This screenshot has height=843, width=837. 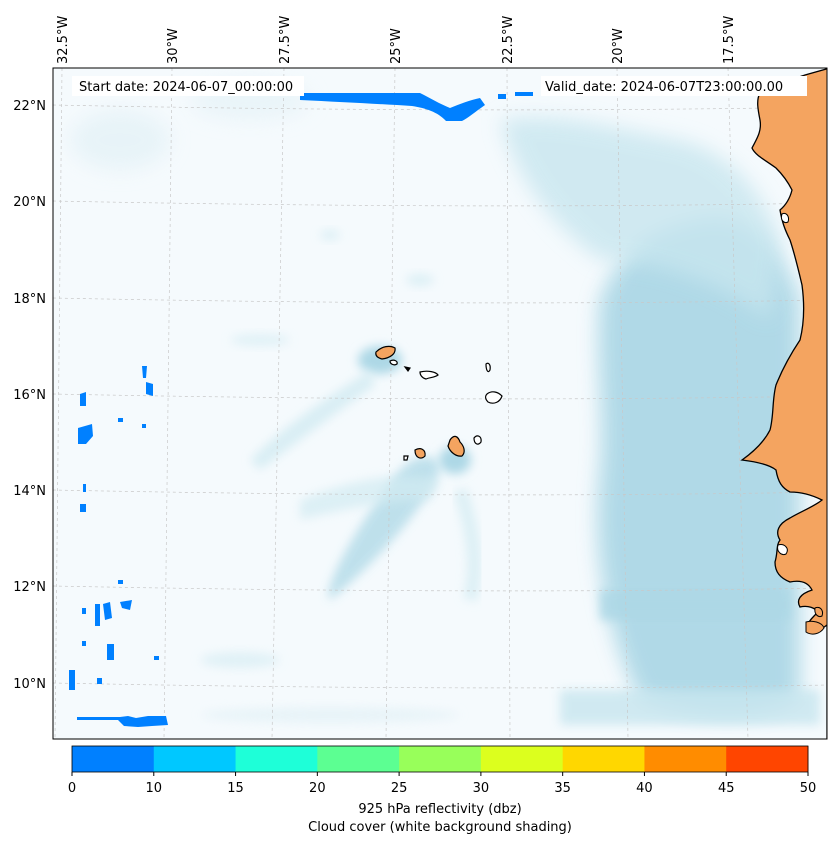 I want to click on colorbar-tick-label: 50, so click(x=808, y=788).